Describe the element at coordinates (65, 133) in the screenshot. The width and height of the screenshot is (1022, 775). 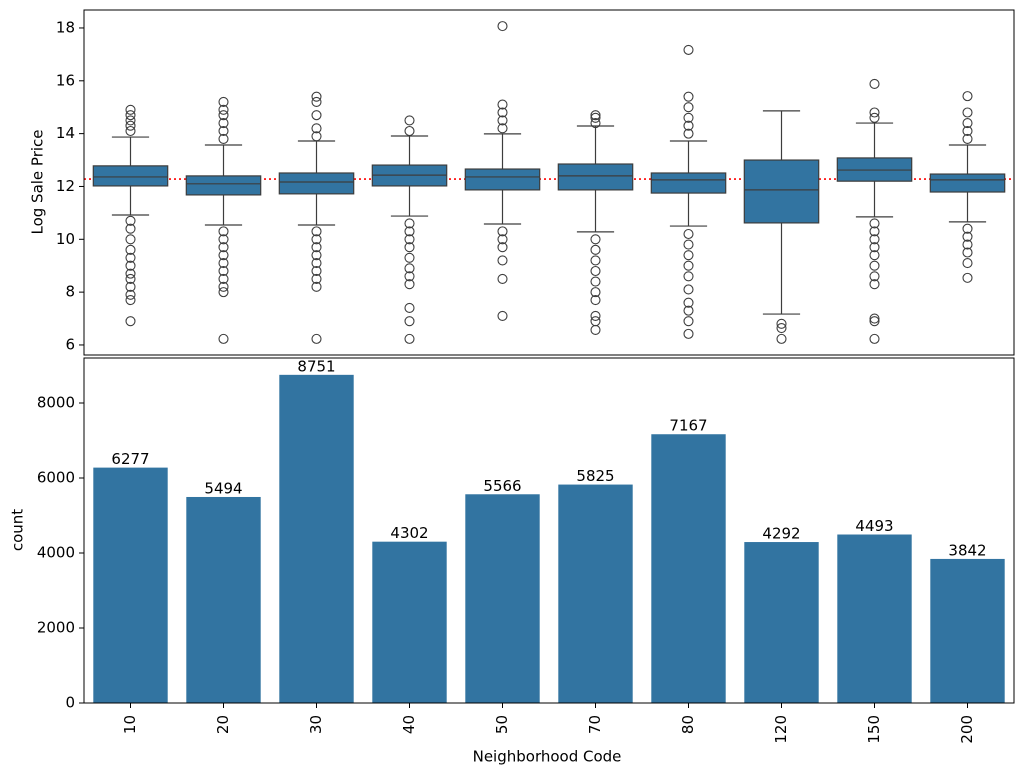
I see `y-tick-label: 14` at that location.